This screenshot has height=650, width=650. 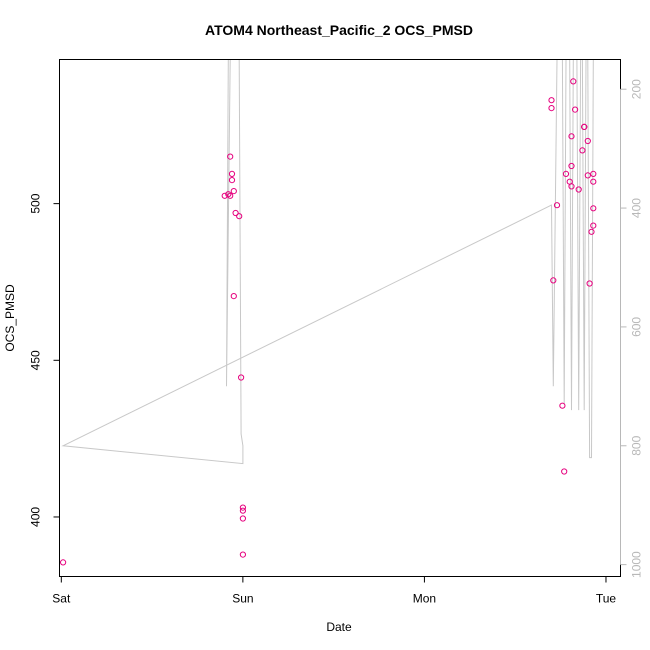 I want to click on x-tick-label: Sun, so click(x=242, y=599).